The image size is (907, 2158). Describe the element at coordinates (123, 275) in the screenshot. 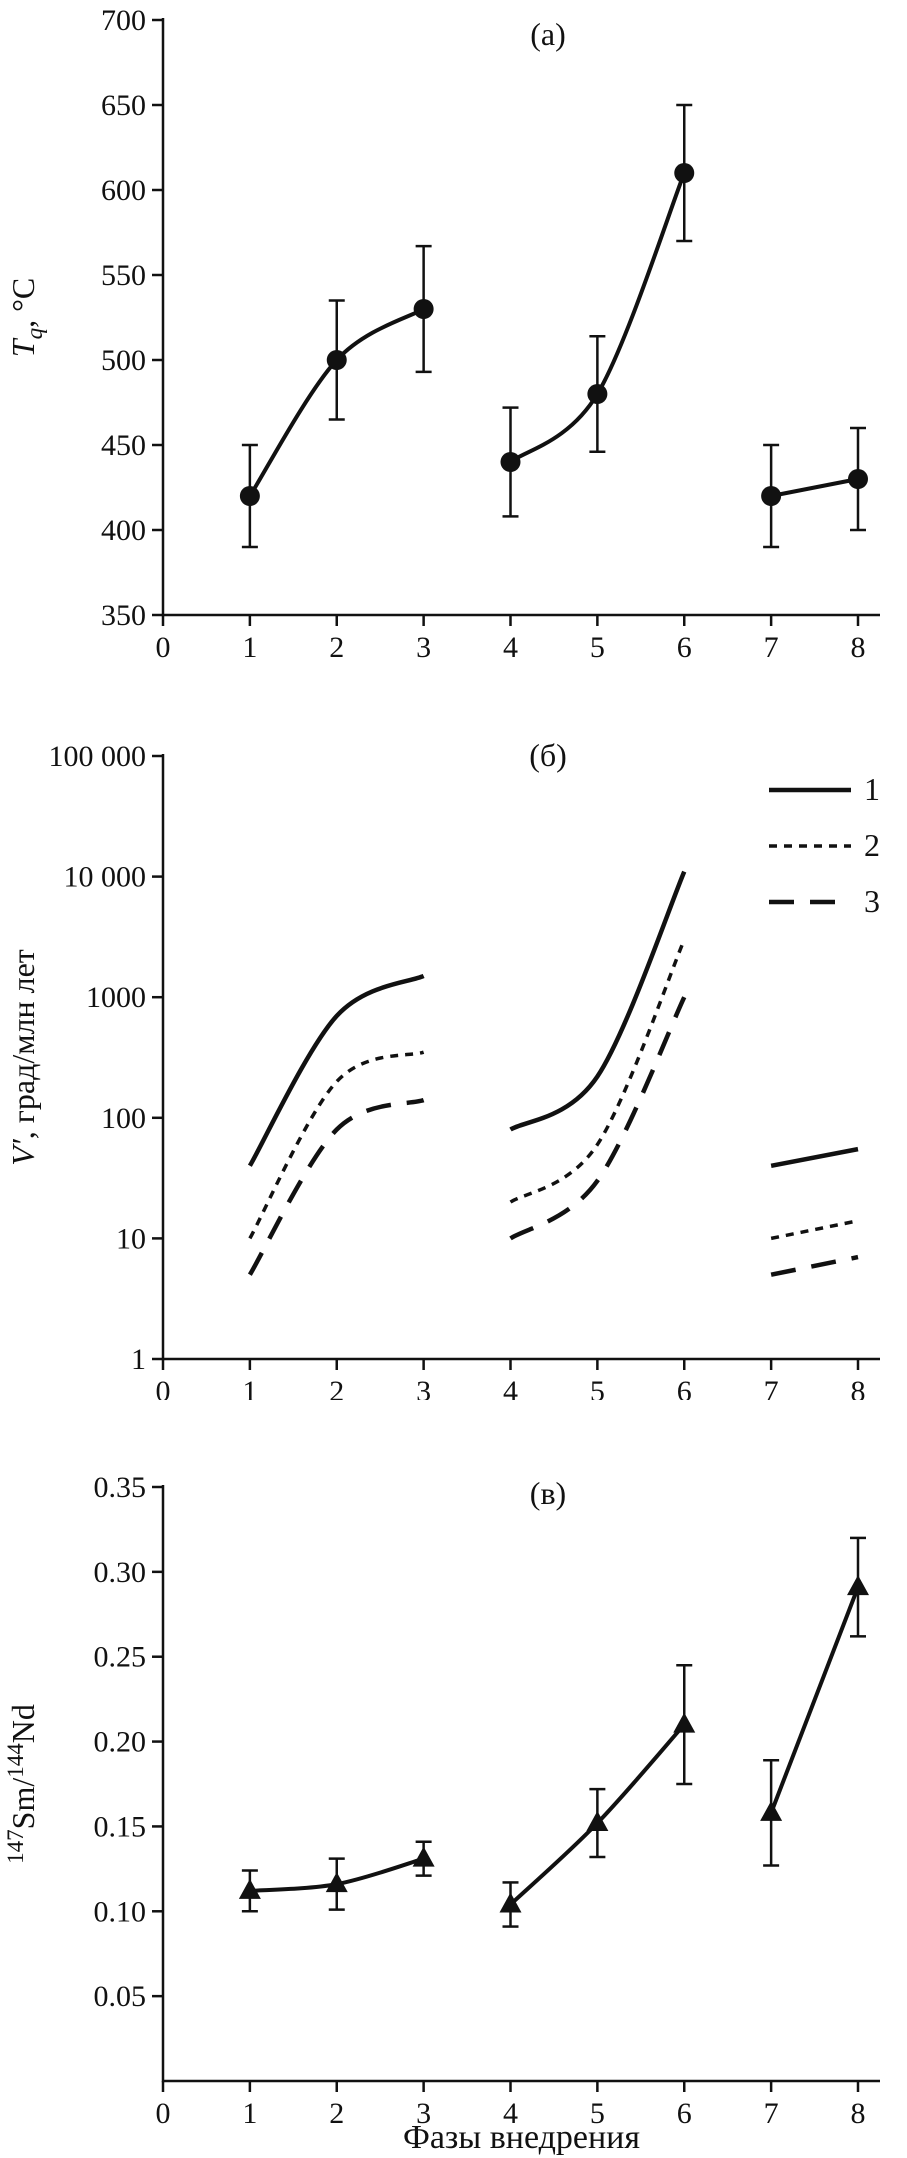

I see `svg-text: 550` at that location.